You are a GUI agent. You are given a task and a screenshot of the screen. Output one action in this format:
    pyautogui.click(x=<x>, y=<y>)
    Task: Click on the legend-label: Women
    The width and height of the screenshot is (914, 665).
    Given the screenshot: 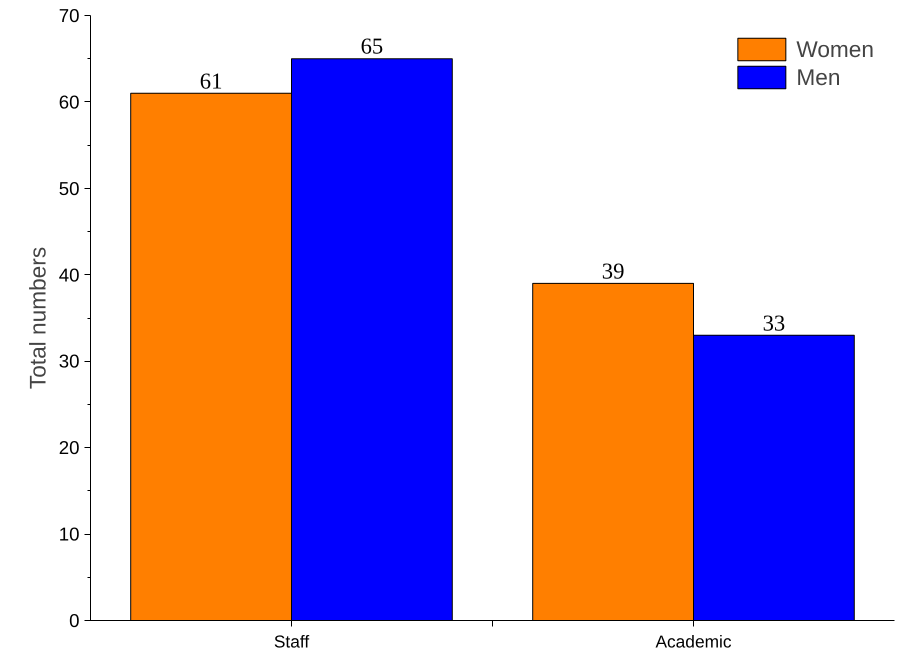 What is the action you would take?
    pyautogui.click(x=835, y=49)
    